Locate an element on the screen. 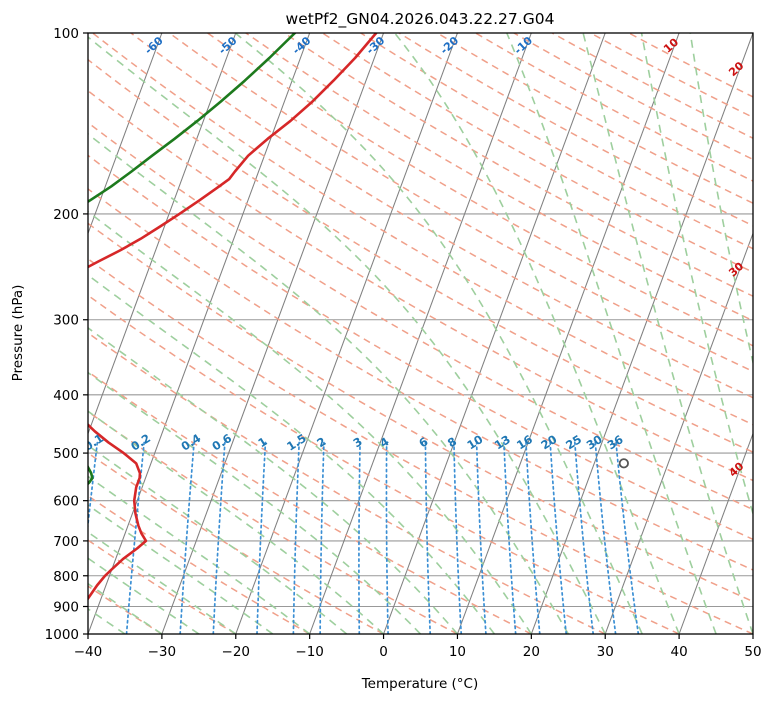 This screenshot has height=708, width=775. x-tick-label: −40 is located at coordinates (88, 652).